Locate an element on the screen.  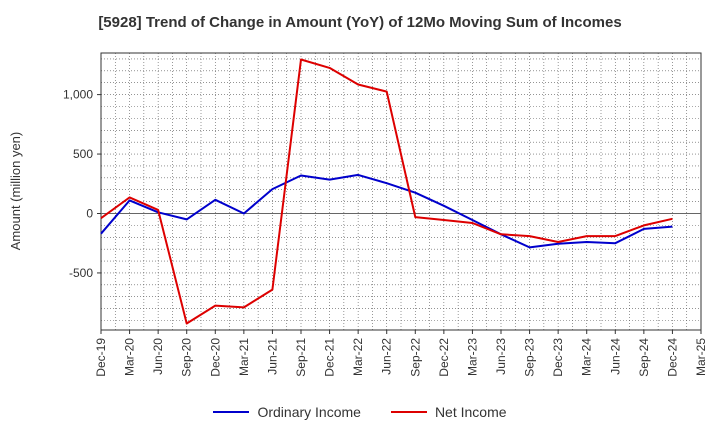
x-tick-label: Mar-20 is located at coordinates (130, 357).